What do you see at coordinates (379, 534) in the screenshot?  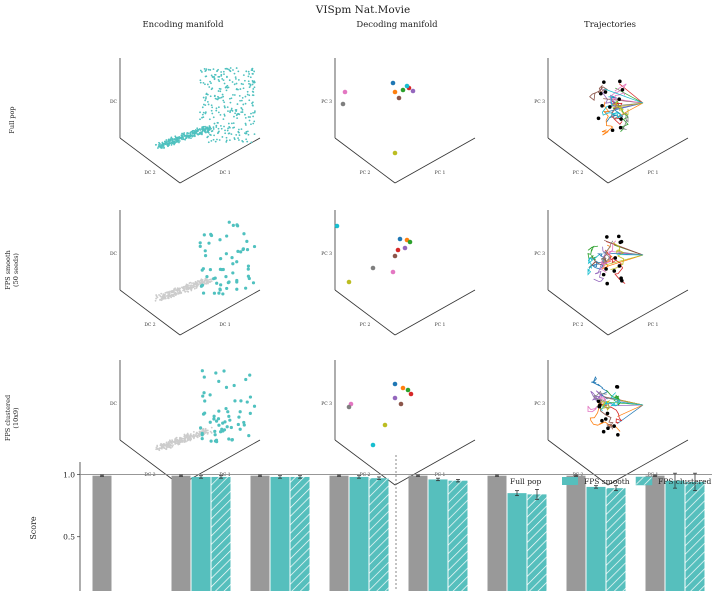 I see `bar-Proc.R²-2` at bounding box center [379, 534].